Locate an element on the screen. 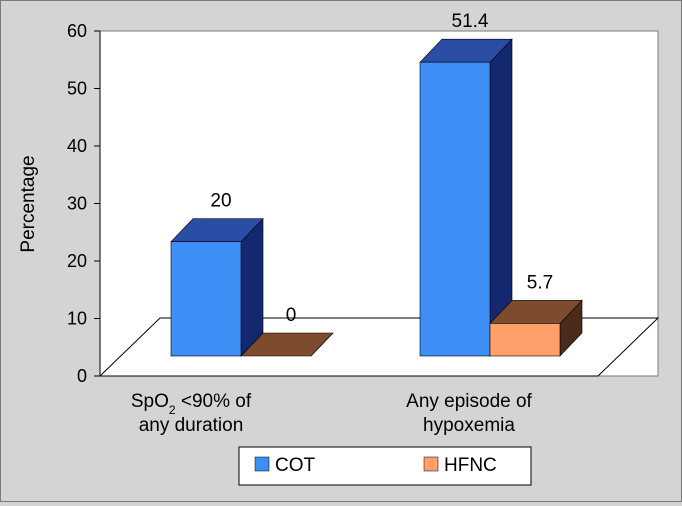 The height and width of the screenshot is (506, 682). category-label-spo2: SpO2 <90% of is located at coordinates (191, 404).